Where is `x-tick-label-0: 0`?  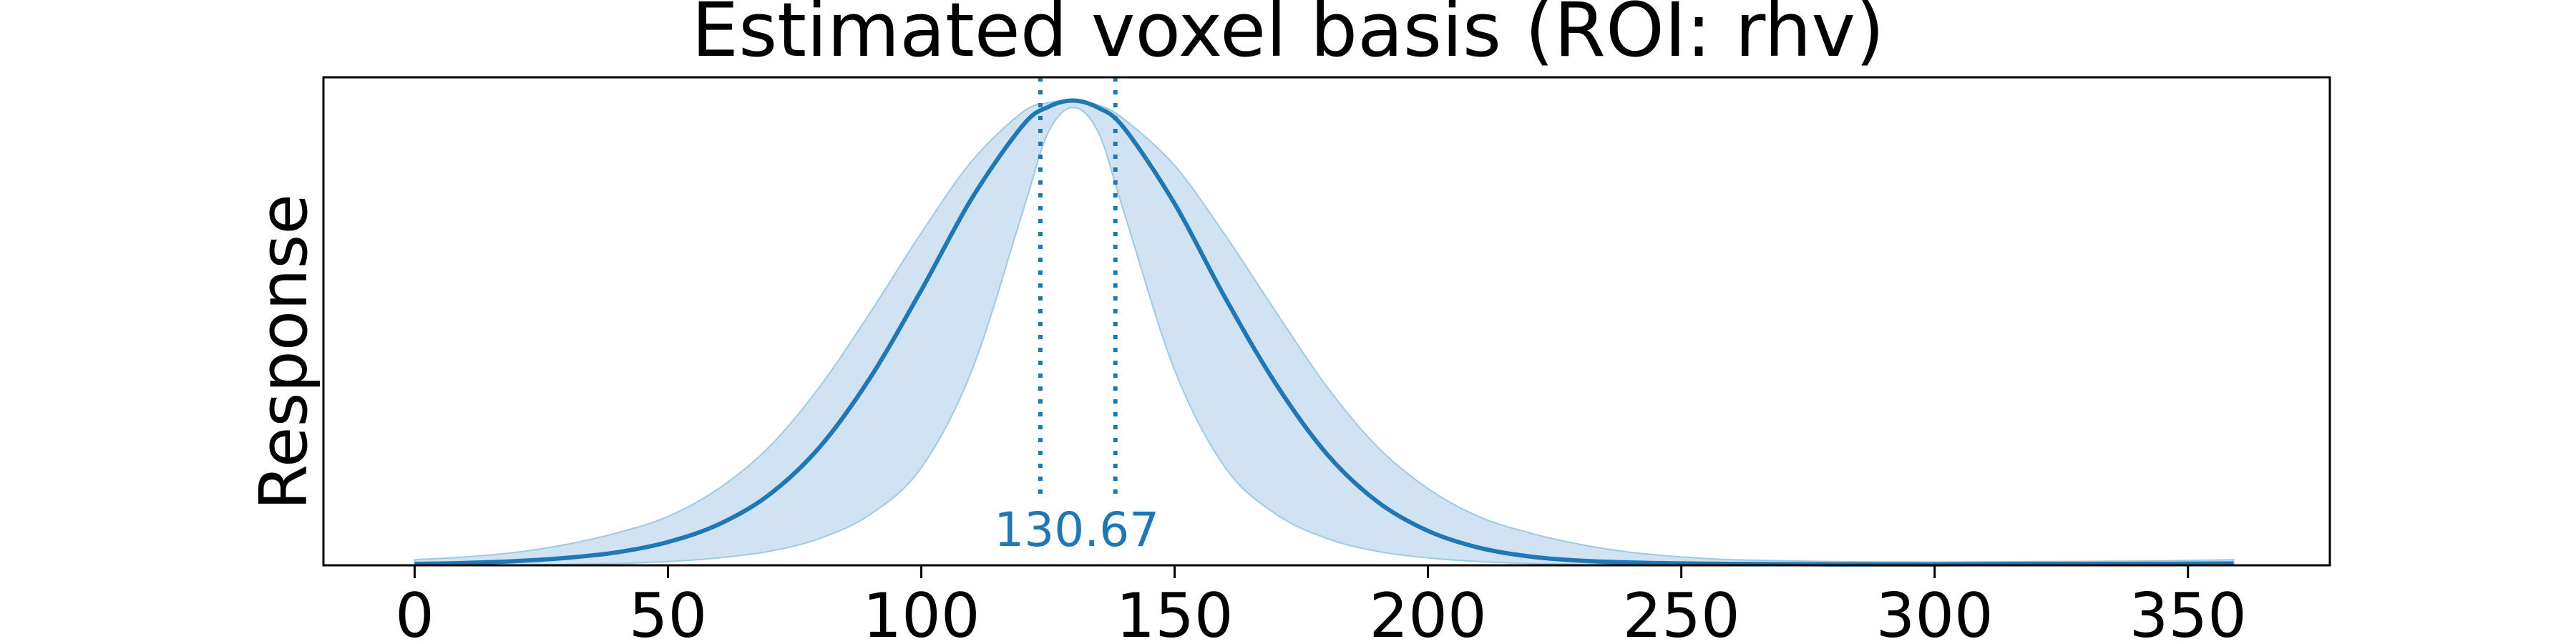 x-tick-label-0: 0 is located at coordinates (414, 612).